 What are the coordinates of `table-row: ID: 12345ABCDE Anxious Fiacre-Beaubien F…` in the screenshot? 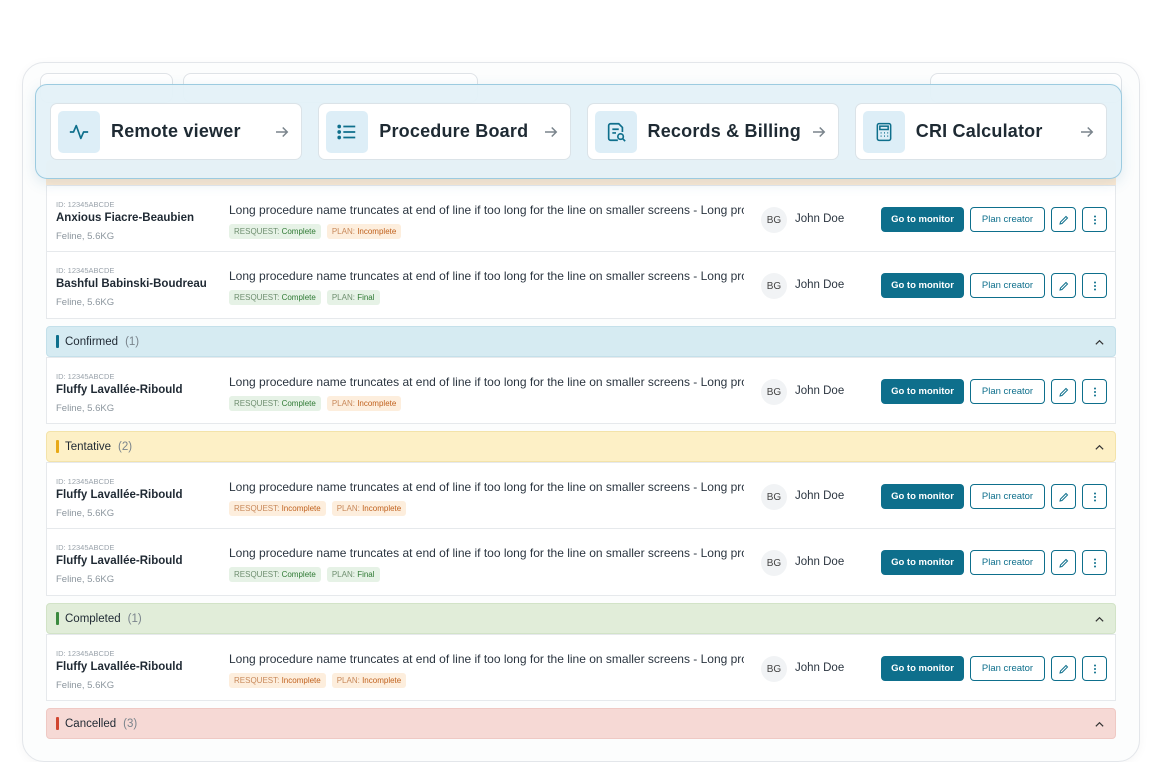 It's located at (581, 218).